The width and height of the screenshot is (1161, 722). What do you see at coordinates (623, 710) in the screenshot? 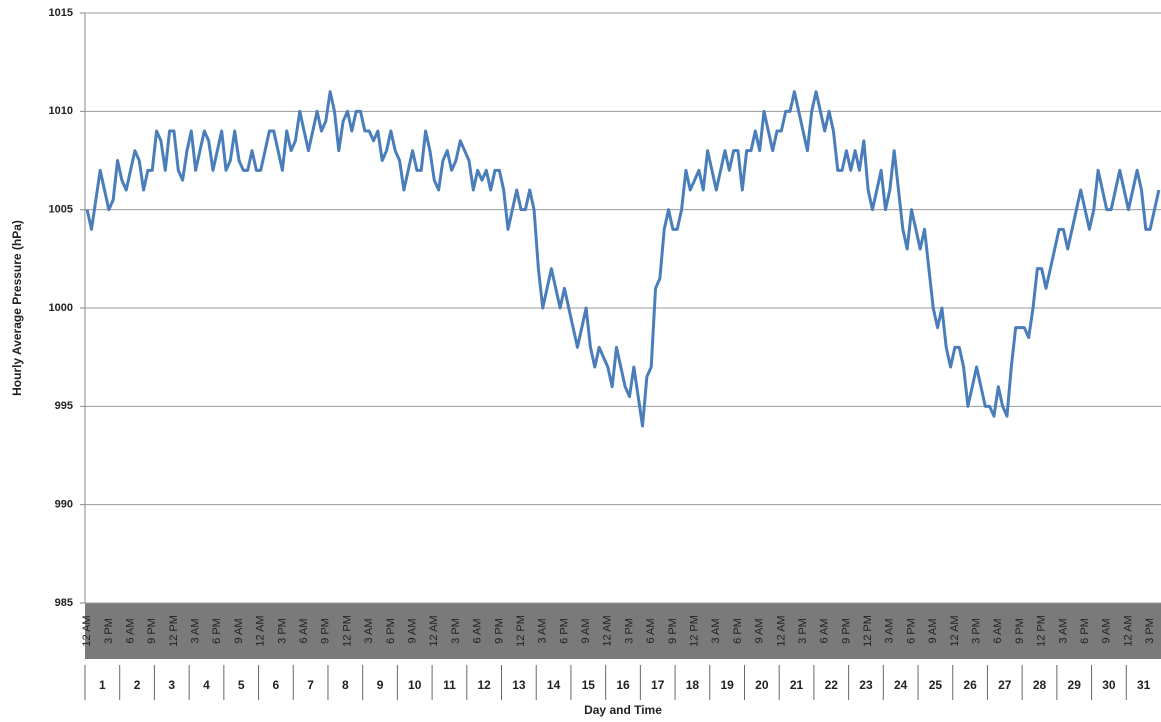
I see `x-axis-label: Day and Time` at bounding box center [623, 710].